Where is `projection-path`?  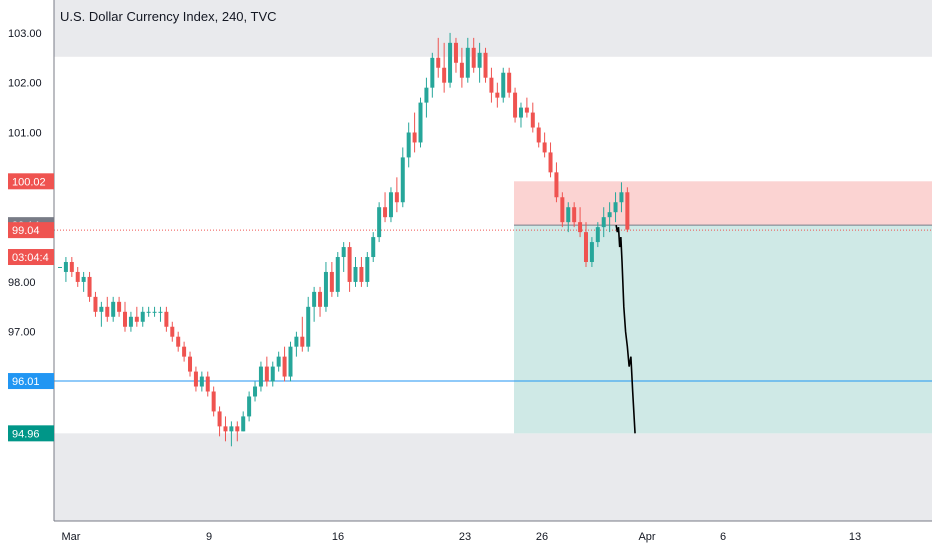 projection-path is located at coordinates (625, 329).